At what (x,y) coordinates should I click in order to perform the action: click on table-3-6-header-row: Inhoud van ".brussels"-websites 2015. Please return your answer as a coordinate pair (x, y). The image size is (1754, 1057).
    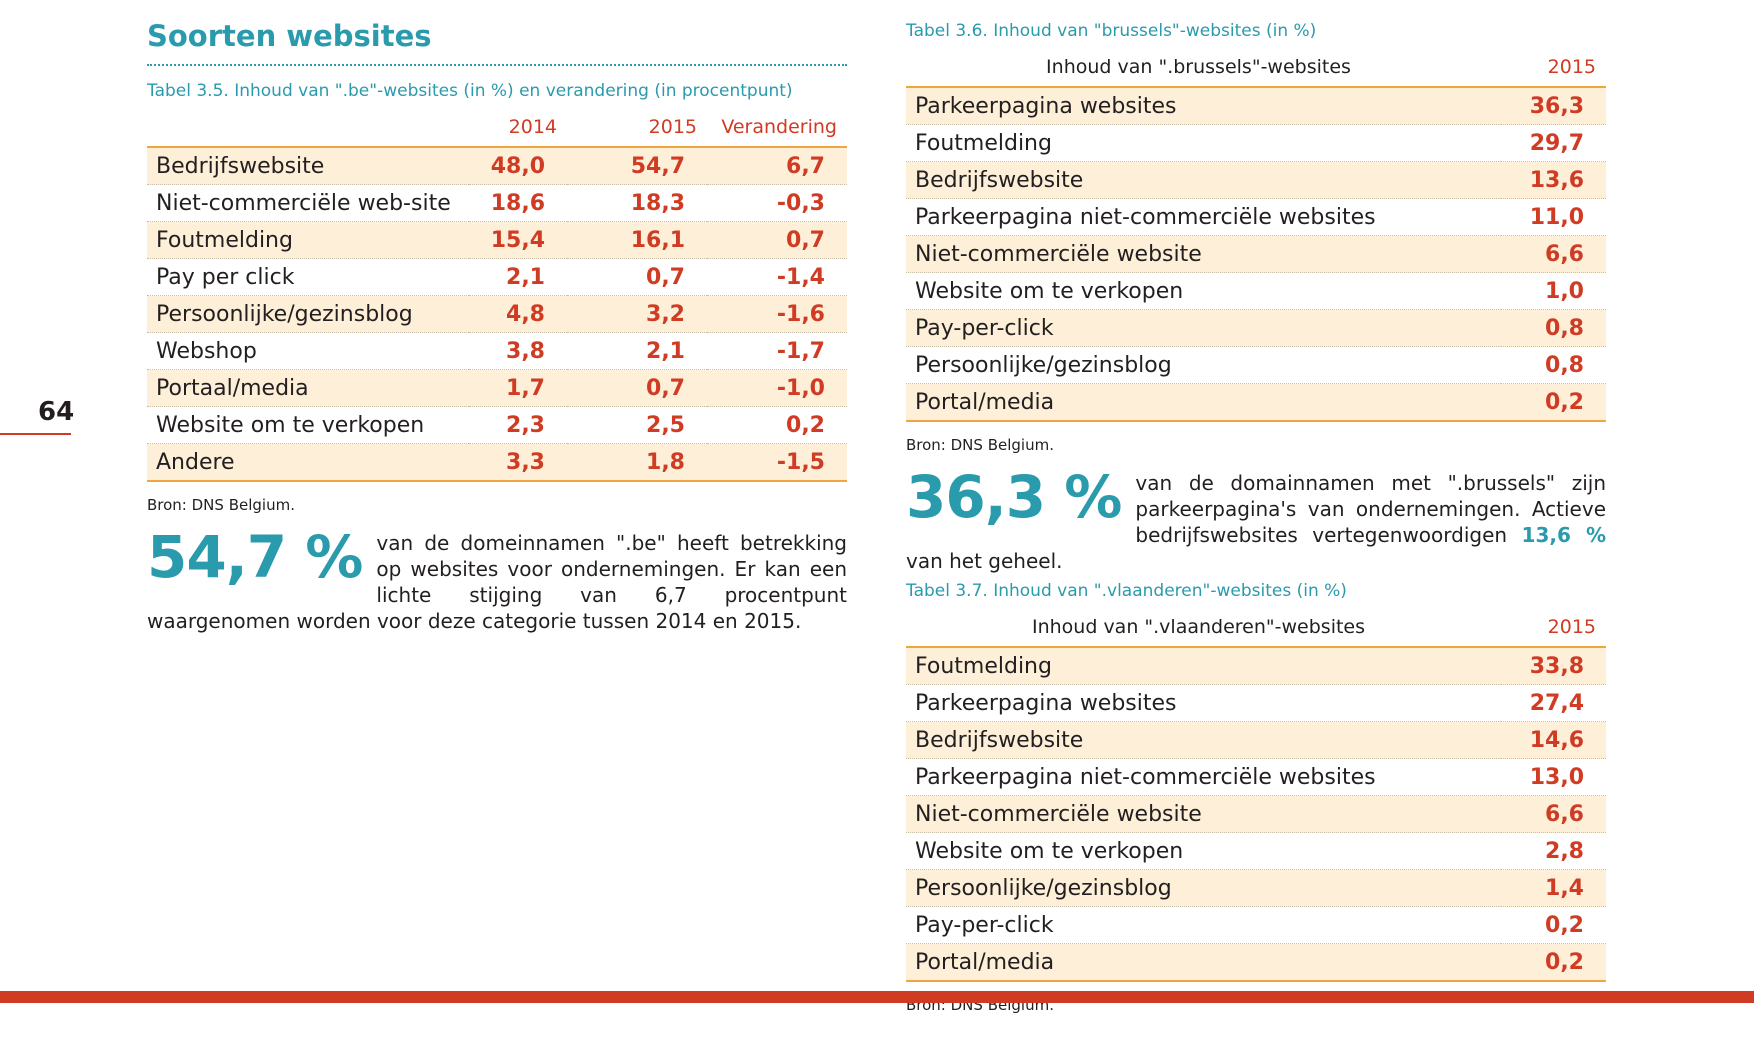
    Looking at the image, I should click on (1256, 67).